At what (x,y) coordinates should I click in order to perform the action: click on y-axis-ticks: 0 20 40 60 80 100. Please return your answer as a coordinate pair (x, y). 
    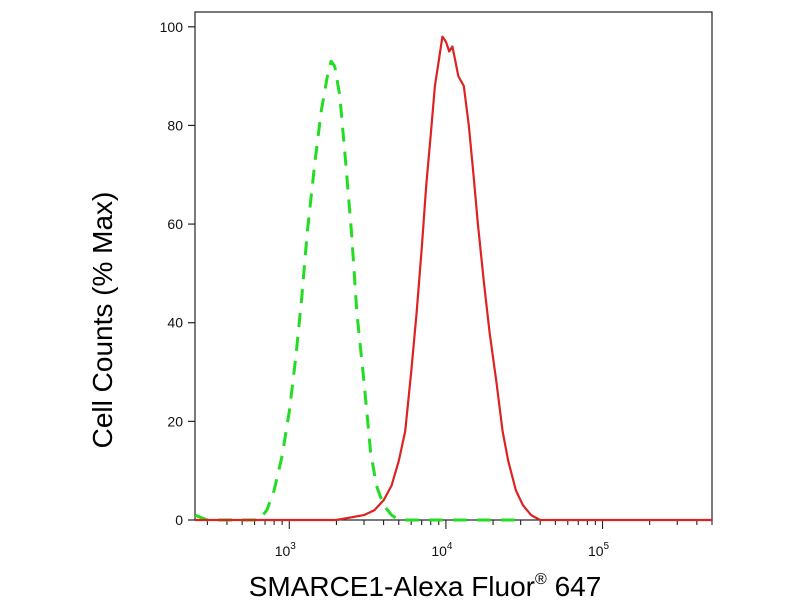
    Looking at the image, I should click on (177, 273).